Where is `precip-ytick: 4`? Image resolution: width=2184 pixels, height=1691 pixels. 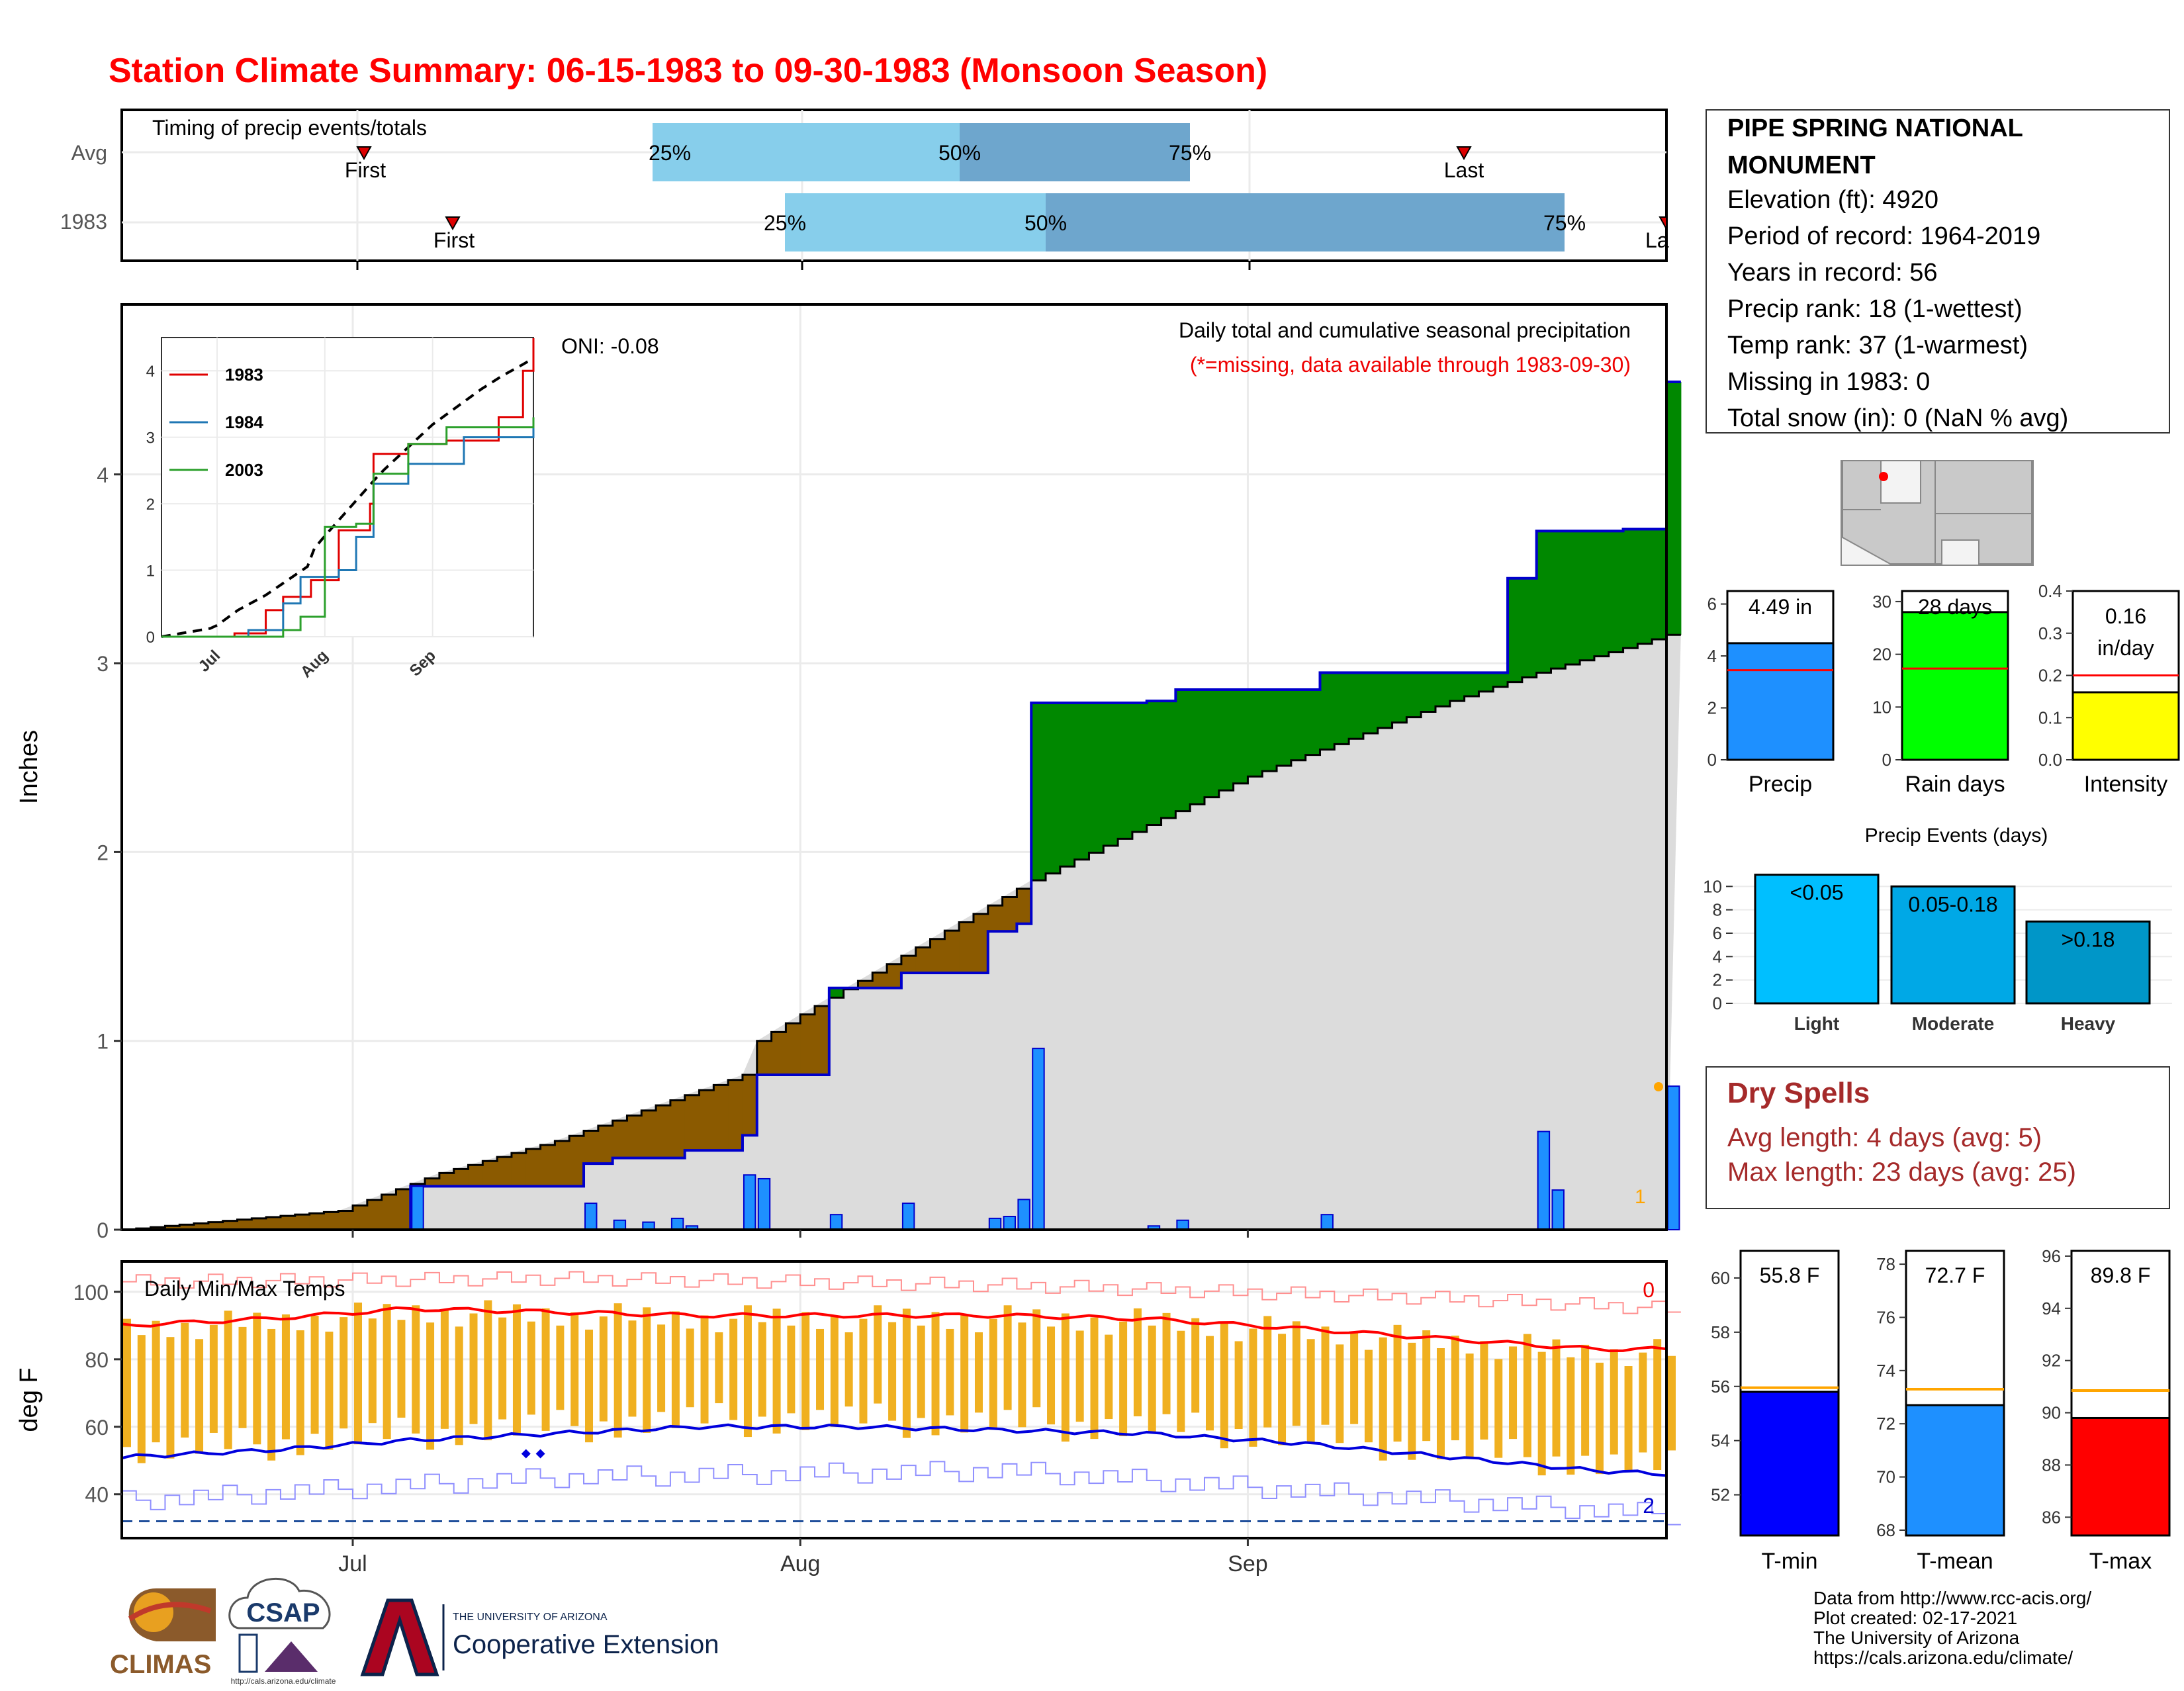 precip-ytick: 4 is located at coordinates (103, 475).